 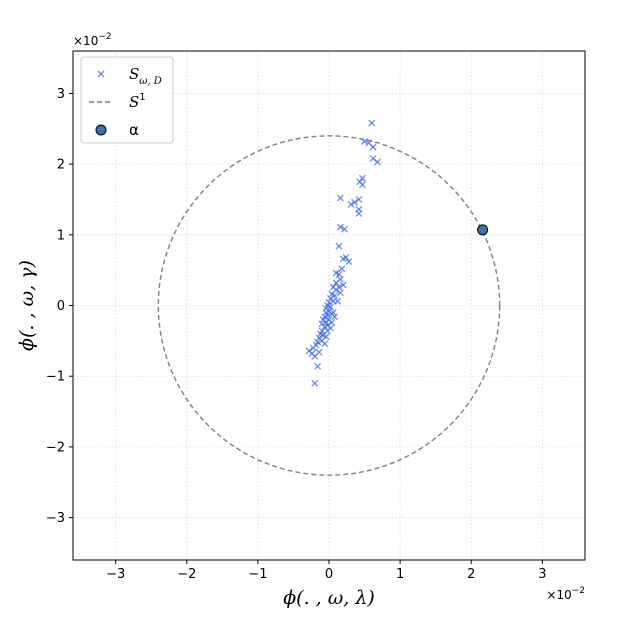 I want to click on legend-label: α, so click(x=134, y=130).